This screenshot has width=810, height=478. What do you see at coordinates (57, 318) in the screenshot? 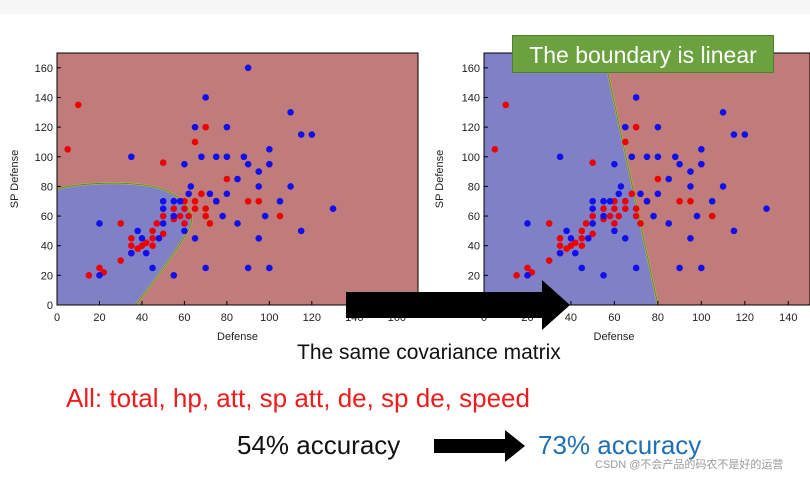
I see `x-tick-label: 0` at bounding box center [57, 318].